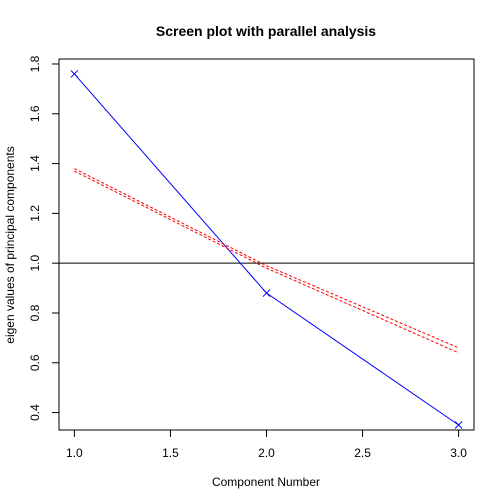 The height and width of the screenshot is (504, 504). What do you see at coordinates (35, 113) in the screenshot?
I see `y-tick-label: 1.6` at bounding box center [35, 113].